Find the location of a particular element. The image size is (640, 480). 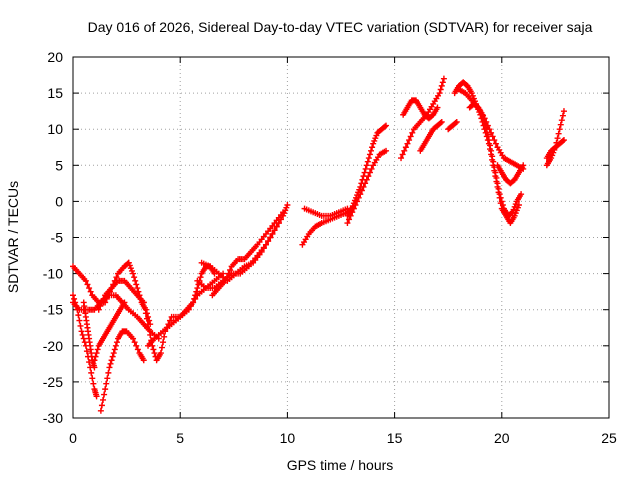

y-tick-labels: -30 -25 -20 -15 -10 -5 0 5 10 15 20 is located at coordinates (53, 237).